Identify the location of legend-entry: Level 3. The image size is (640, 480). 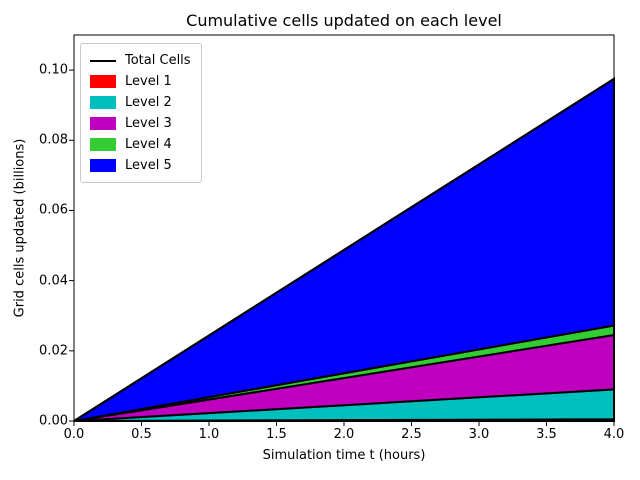
(140, 123).